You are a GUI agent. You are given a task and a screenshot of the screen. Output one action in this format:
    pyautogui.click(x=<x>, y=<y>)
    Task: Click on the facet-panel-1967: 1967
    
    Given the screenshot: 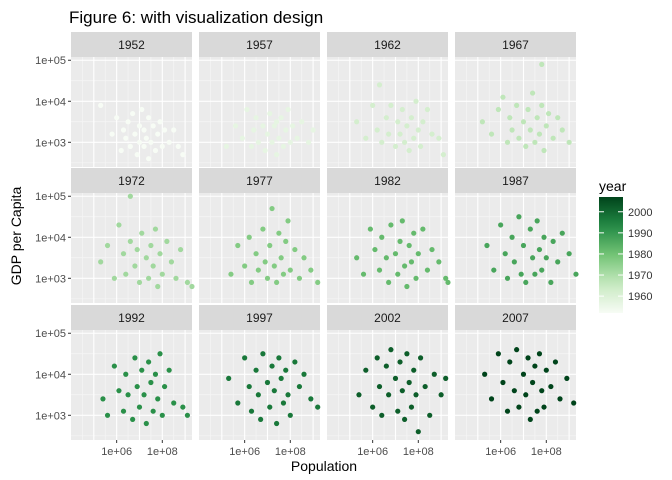 What is the action you would take?
    pyautogui.click(x=515, y=99)
    